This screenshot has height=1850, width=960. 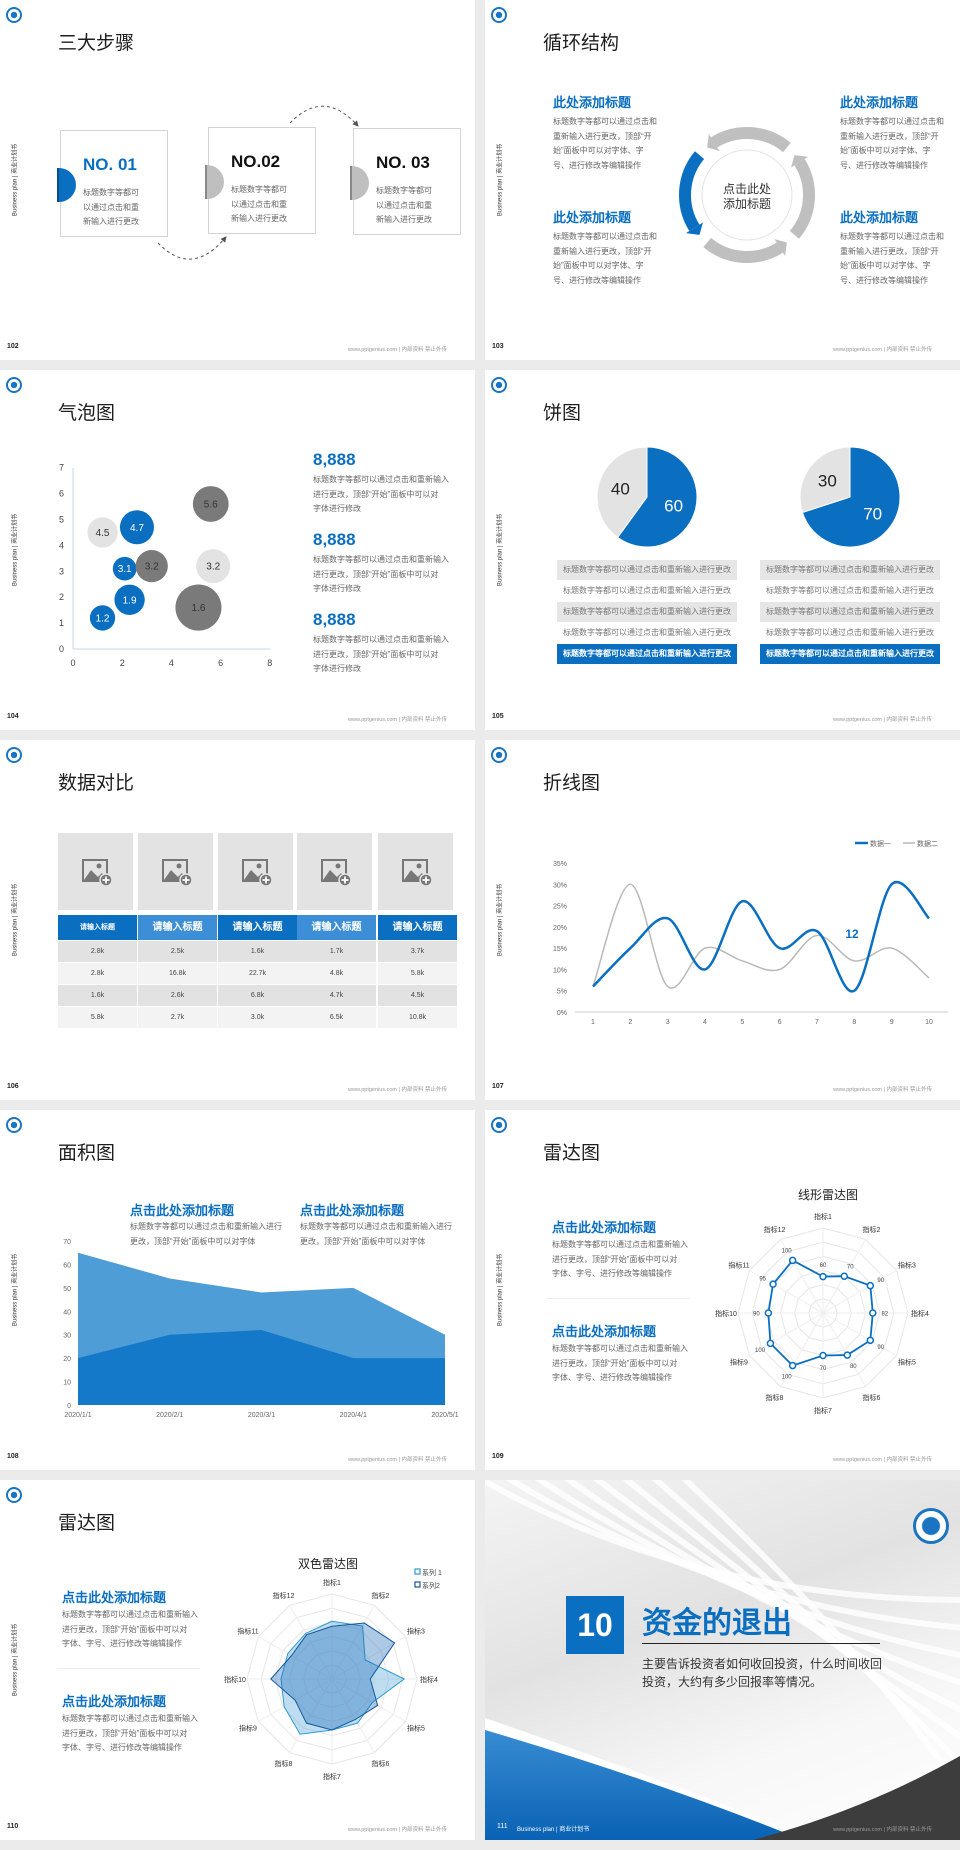 I want to click on body-text-line: 标题数字等都可以通过点击和重新输入进行, so click(x=206, y=1226).